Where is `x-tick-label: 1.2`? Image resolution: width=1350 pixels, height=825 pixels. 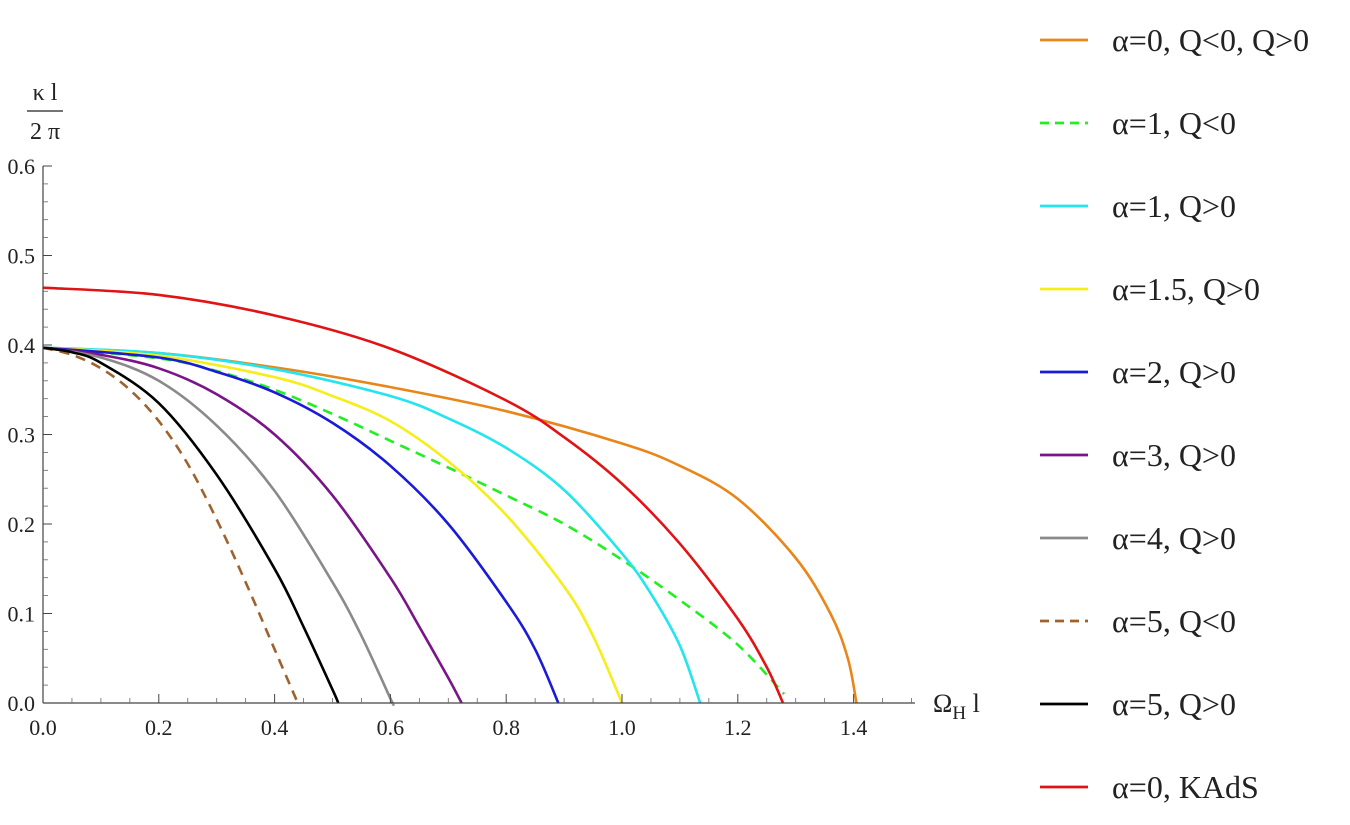 x-tick-label: 1.2 is located at coordinates (738, 727).